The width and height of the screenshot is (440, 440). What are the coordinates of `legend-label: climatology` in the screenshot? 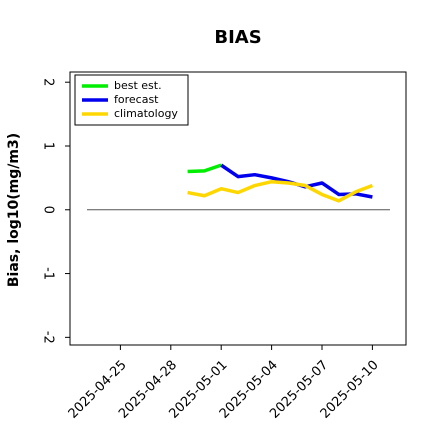 It's located at (146, 113).